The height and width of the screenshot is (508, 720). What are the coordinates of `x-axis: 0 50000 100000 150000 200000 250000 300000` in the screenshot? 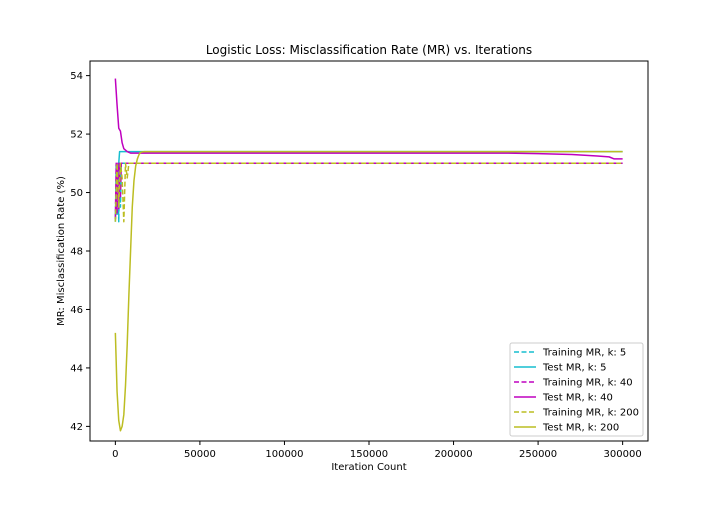 It's located at (377, 450).